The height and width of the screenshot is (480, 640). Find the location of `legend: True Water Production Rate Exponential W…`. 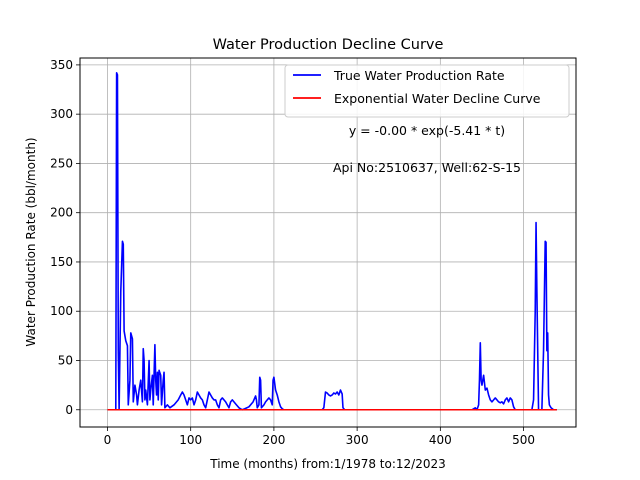

legend: True Water Production Rate Exponential W… is located at coordinates (427, 91).